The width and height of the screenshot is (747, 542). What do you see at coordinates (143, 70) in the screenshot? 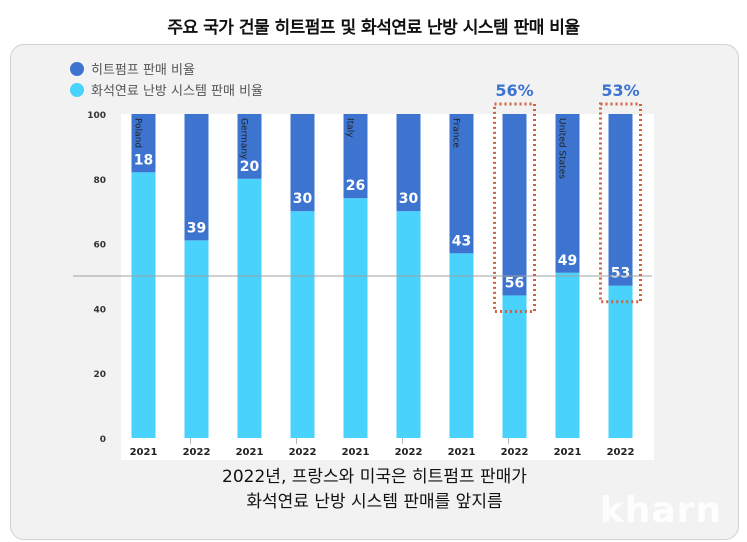
I see `legend-label-0: 히트펌프 판매 비율` at bounding box center [143, 70].